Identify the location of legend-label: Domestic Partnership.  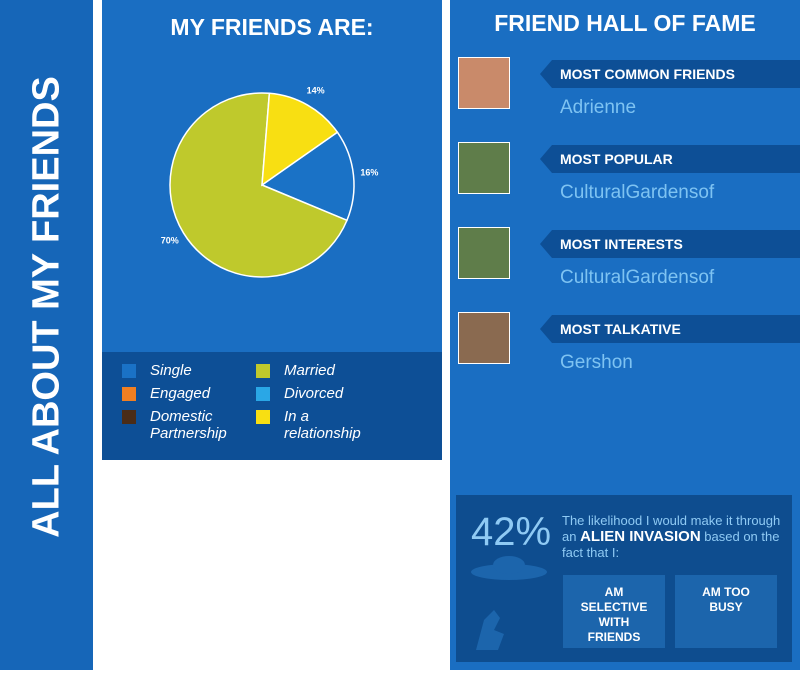
(188, 425).